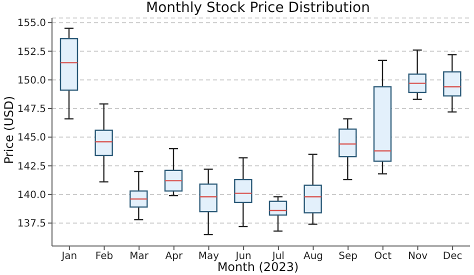 The width and height of the screenshot is (474, 275). Describe the element at coordinates (31, 110) in the screenshot. I see `y-tick-label: 147.5` at that location.